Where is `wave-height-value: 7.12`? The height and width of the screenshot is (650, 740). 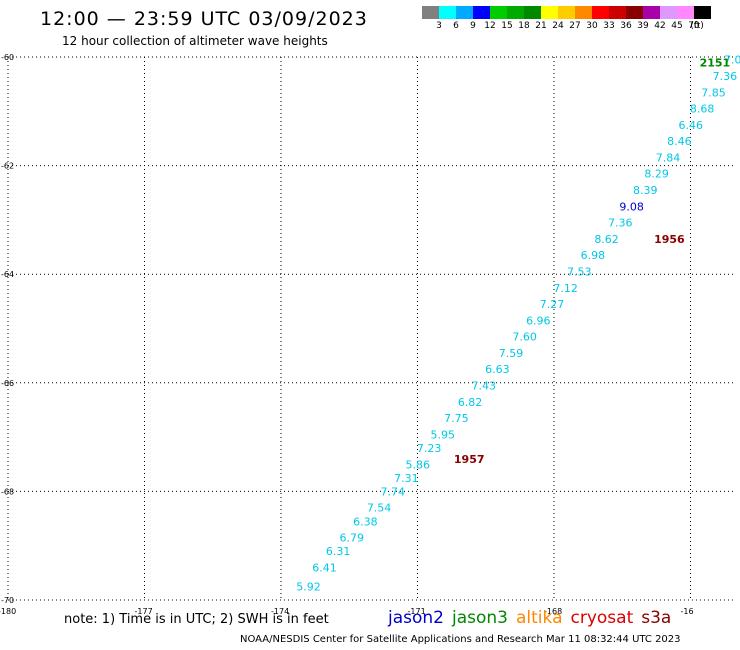 wave-height-value: 7.12 is located at coordinates (565, 288).